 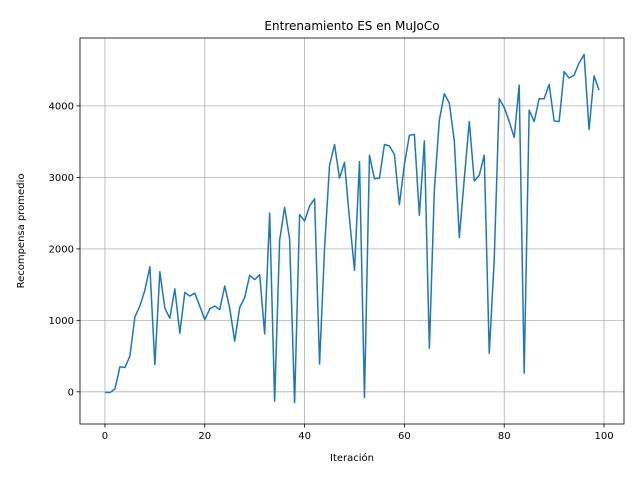 I want to click on y-tick-label: 3000, so click(x=61, y=178).